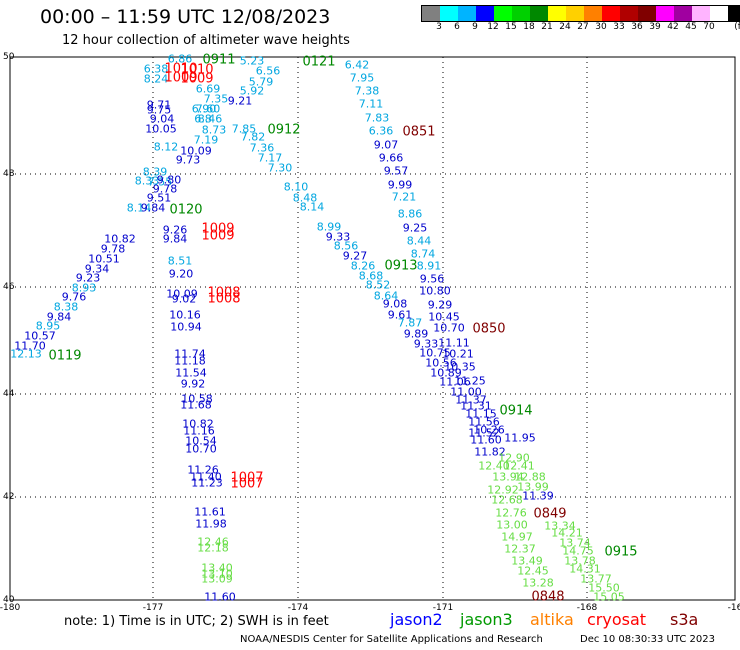 The height and width of the screenshot is (650, 740). What do you see at coordinates (621, 552) in the screenshot?
I see `track-time-label: 0915` at bounding box center [621, 552].